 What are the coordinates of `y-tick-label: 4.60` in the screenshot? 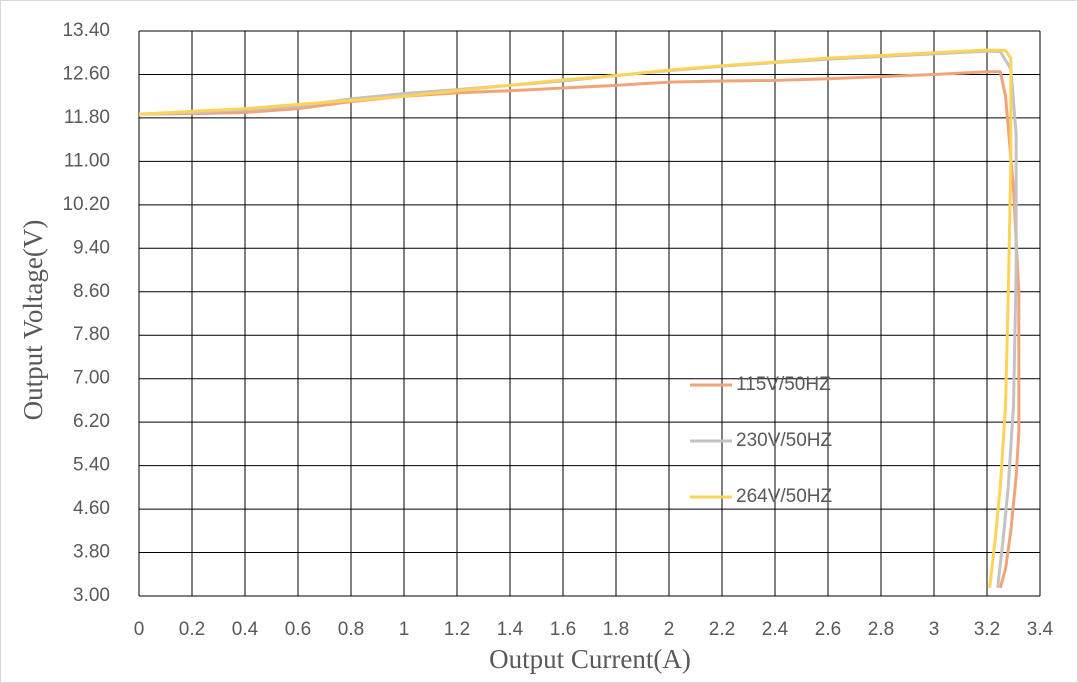 It's located at (91, 508).